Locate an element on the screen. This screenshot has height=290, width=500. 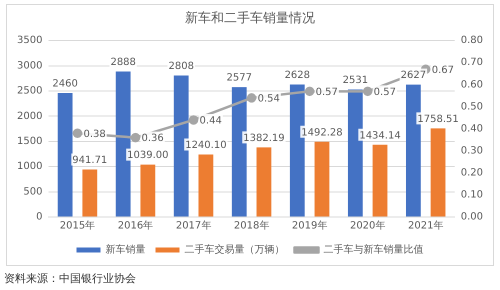
y-tick-label: 3500 is located at coordinates (29, 40).